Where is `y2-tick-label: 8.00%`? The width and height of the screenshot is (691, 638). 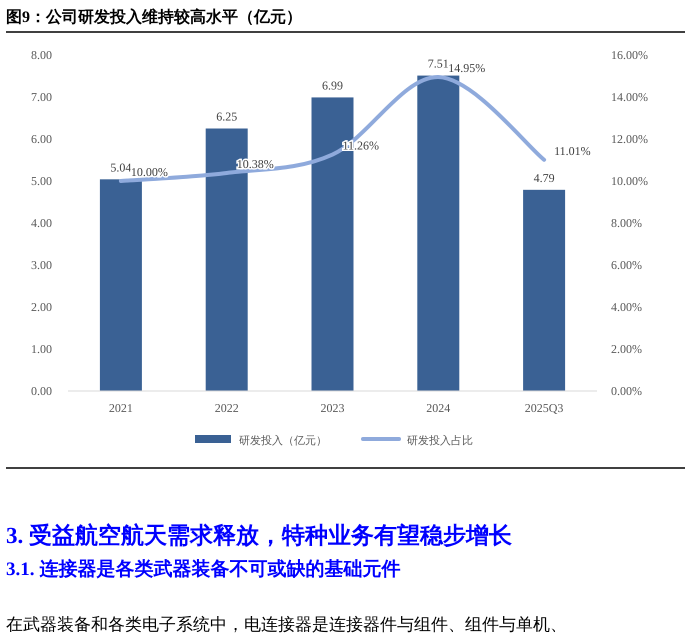 y2-tick-label: 8.00% is located at coordinates (626, 223).